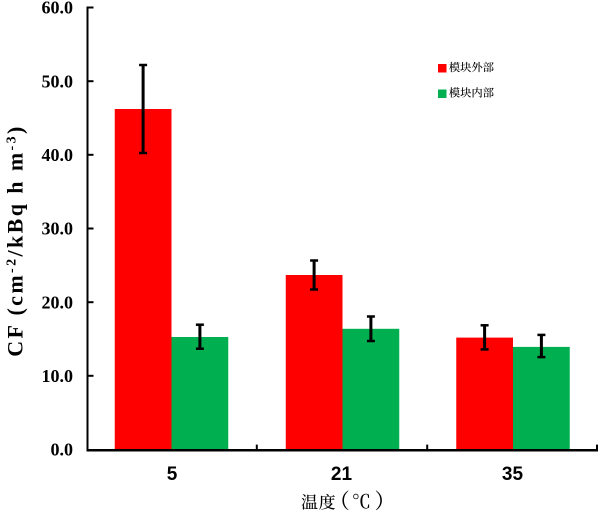  I want to click on svg-text: 0.0, so click(62, 450).